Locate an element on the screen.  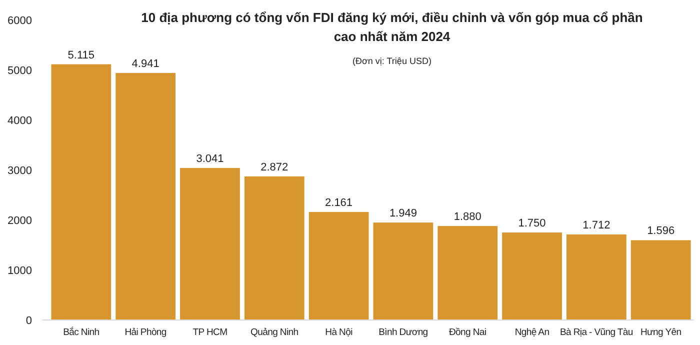
y-tick-label: 4000 is located at coordinates (20, 120).